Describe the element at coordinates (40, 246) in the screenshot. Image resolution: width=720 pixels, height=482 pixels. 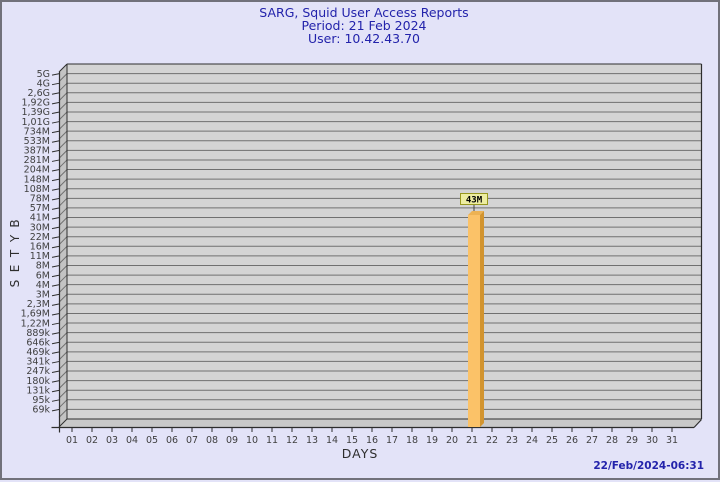
I see `y-tick-label: 16M` at that location.